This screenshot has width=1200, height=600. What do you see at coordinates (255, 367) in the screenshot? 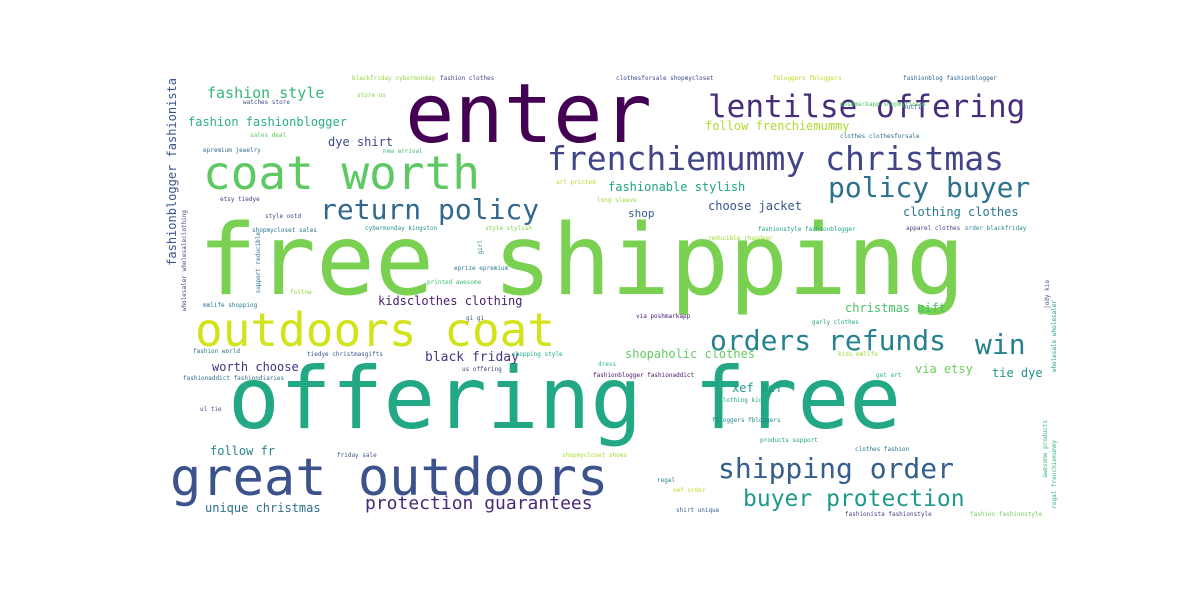
I see `word: worth choose` at bounding box center [255, 367].